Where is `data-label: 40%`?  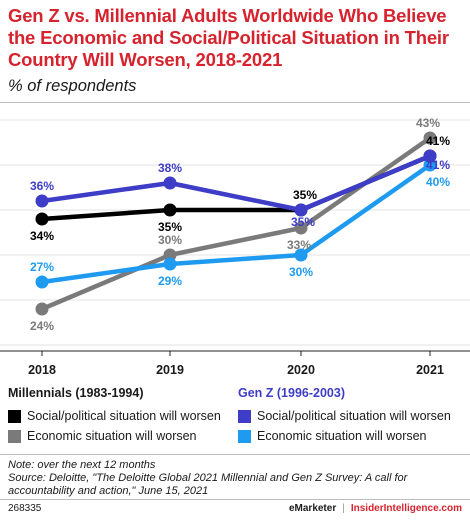 data-label: 40% is located at coordinates (438, 182).